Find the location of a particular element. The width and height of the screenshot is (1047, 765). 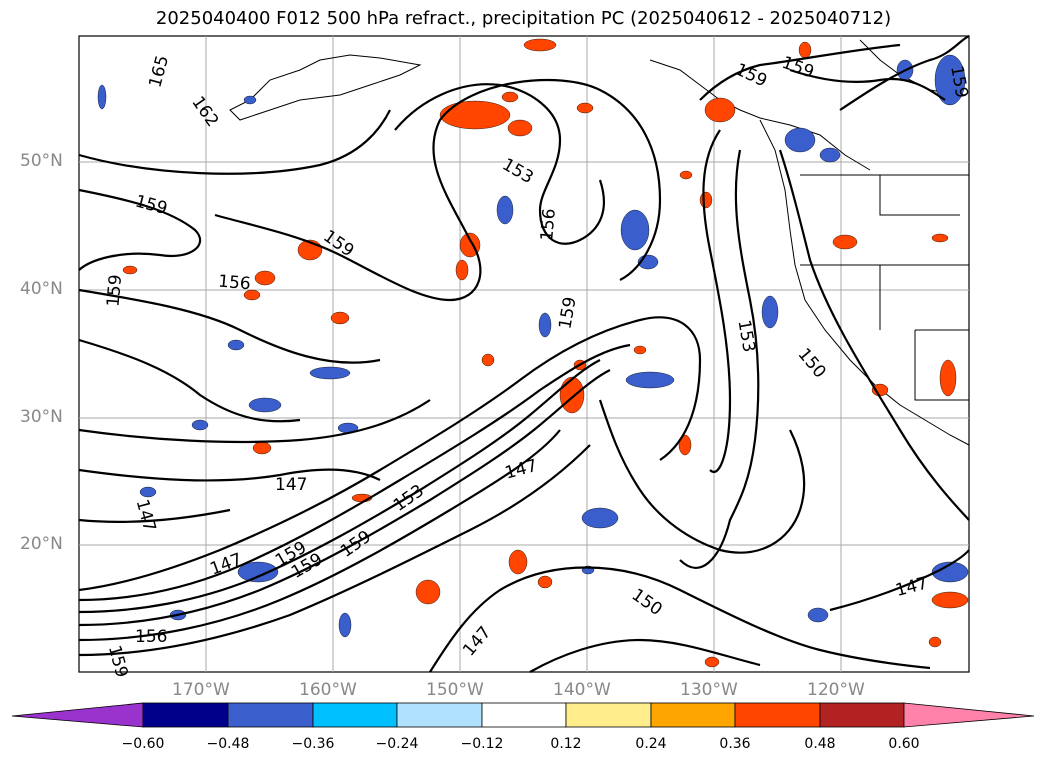

colorbar-tick: 0.12 is located at coordinates (566, 744).